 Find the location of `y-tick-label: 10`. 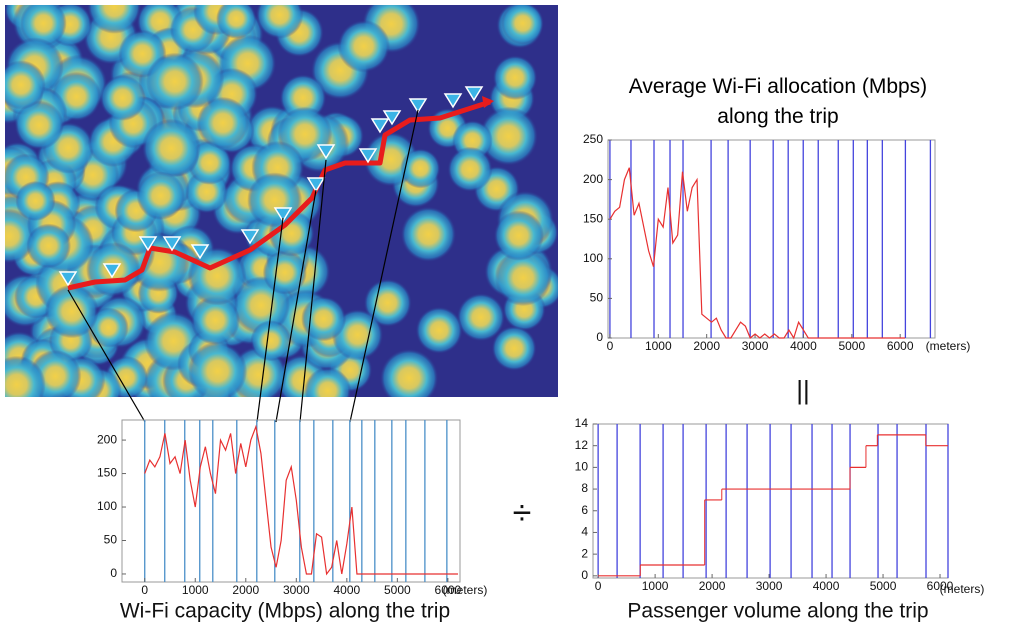

y-tick-label: 10 is located at coordinates (582, 467).